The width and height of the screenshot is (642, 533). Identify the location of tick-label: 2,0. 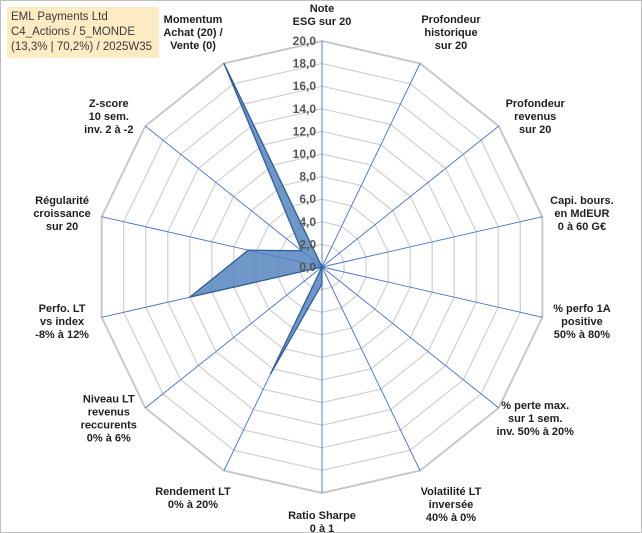
(307, 244).